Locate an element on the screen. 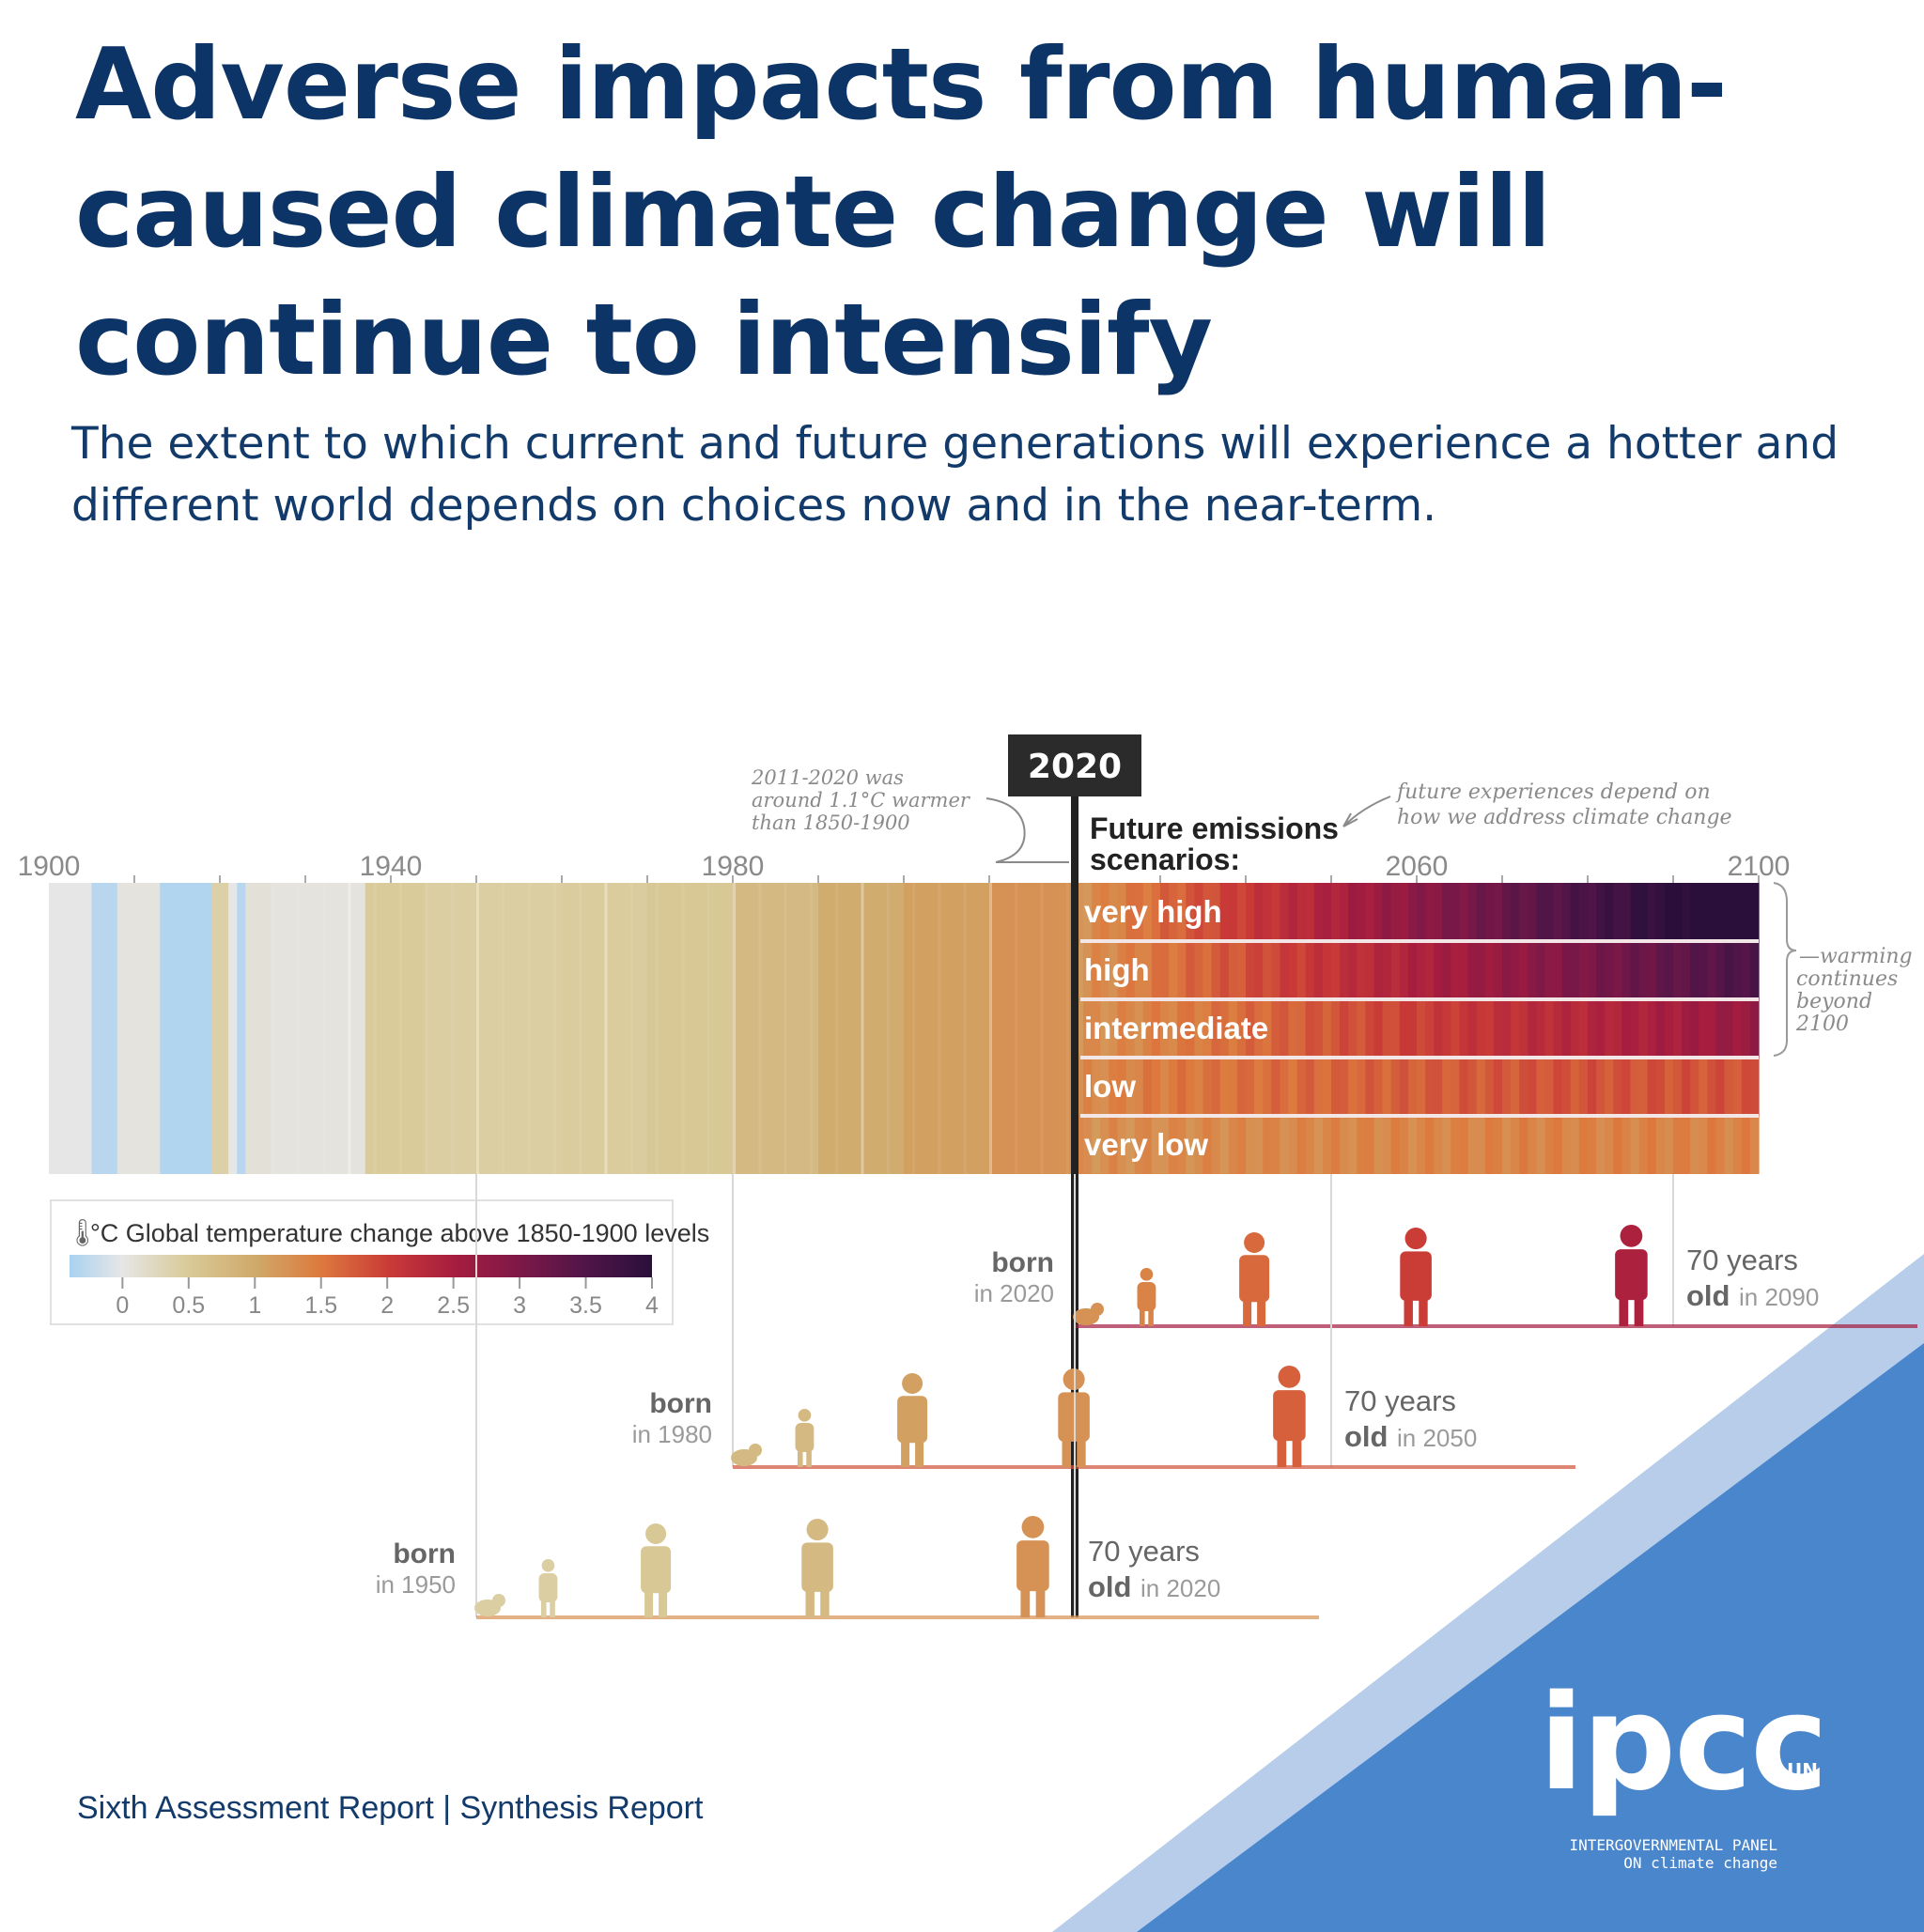 The height and width of the screenshot is (1932, 1924). scenario-label-4: very low is located at coordinates (1146, 1144).